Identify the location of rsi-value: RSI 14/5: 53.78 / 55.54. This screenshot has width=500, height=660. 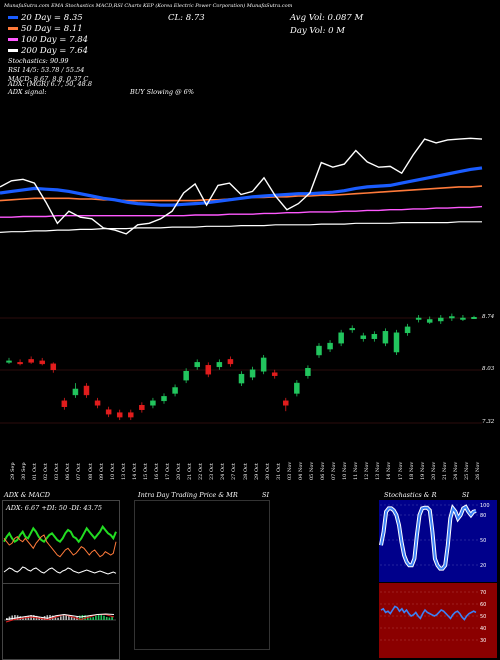
(46, 70).